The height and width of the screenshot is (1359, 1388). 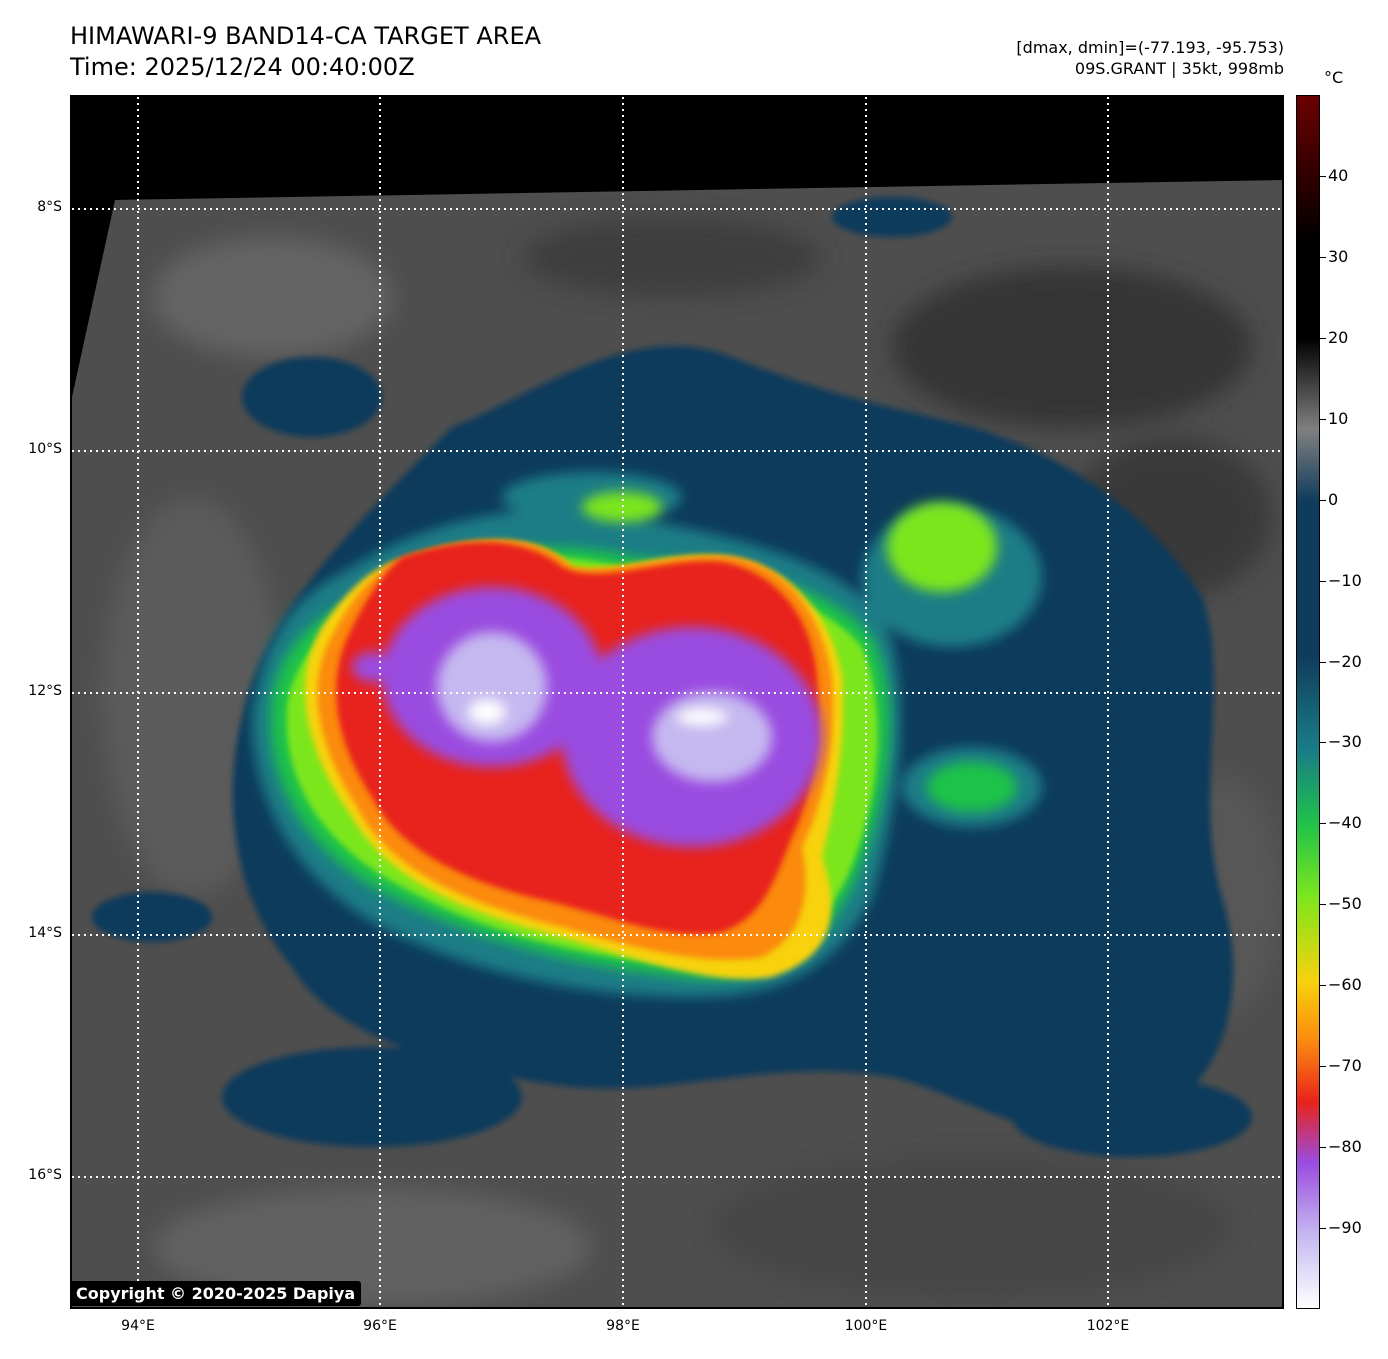 What do you see at coordinates (1345, 742) in the screenshot?
I see `colorbar-tick-label: −30` at bounding box center [1345, 742].